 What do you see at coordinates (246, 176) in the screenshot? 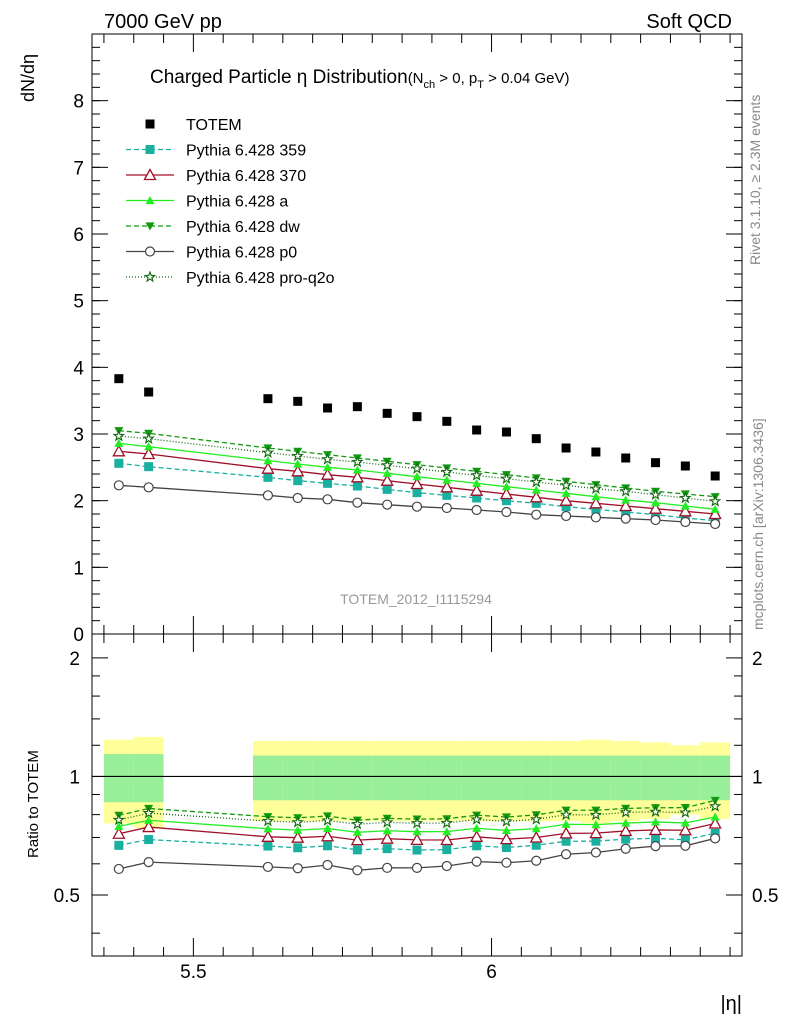
I see `legend-label: Pythia 6.428 370` at bounding box center [246, 176].